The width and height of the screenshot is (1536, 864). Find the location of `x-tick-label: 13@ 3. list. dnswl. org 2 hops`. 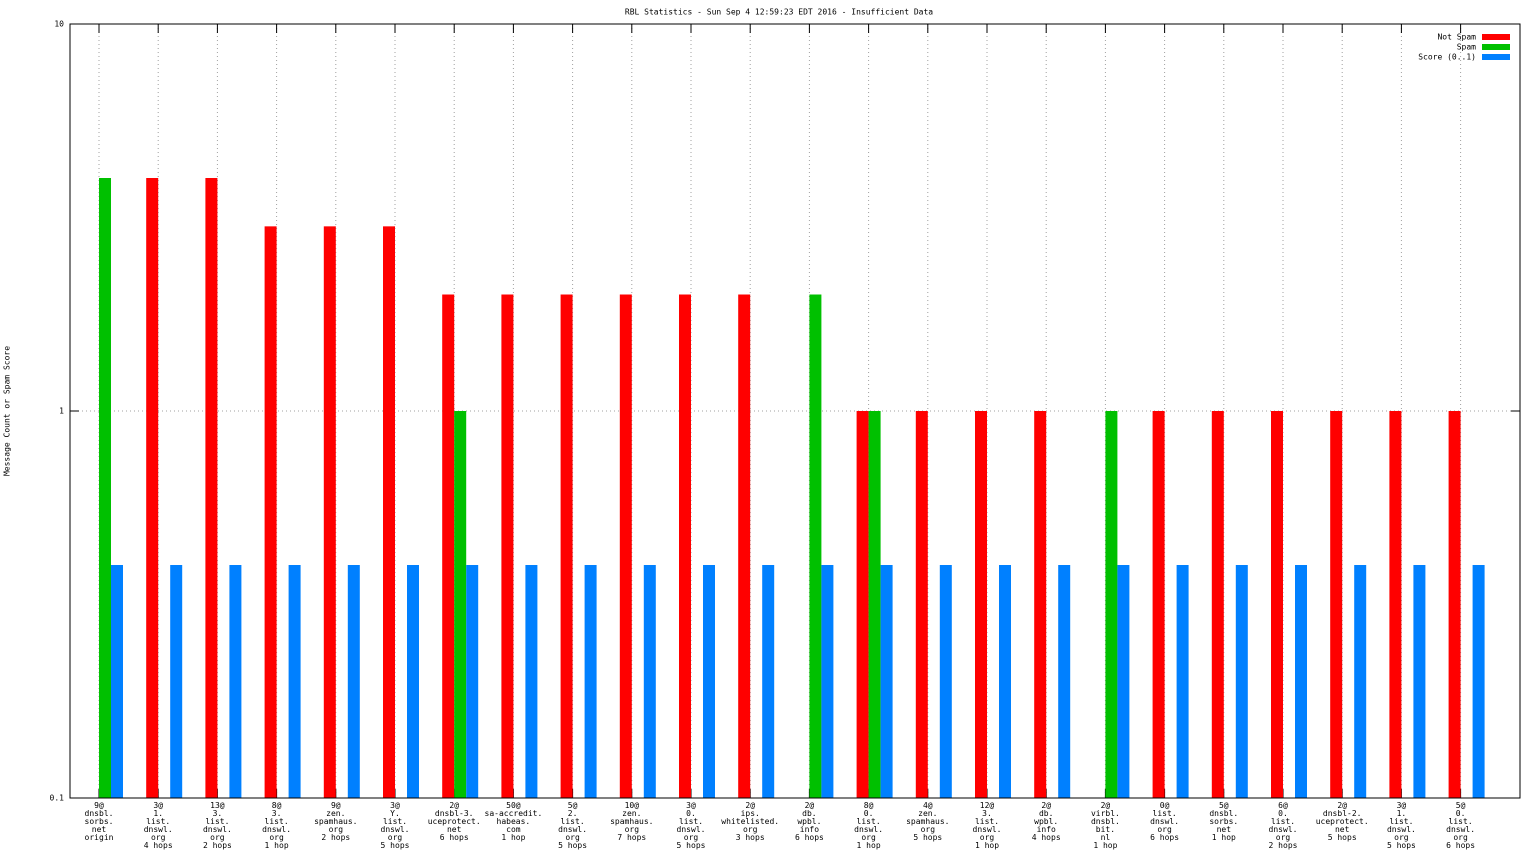

x-tick-label: 13@ 3. list. dnswl. org 2 hops is located at coordinates (217, 825).